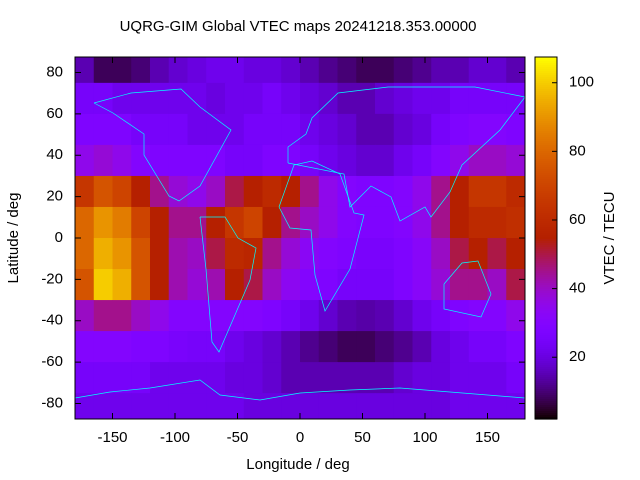 This screenshot has height=480, width=640. What do you see at coordinates (577, 219) in the screenshot?
I see `colorbar-tick-label: 60` at bounding box center [577, 219].